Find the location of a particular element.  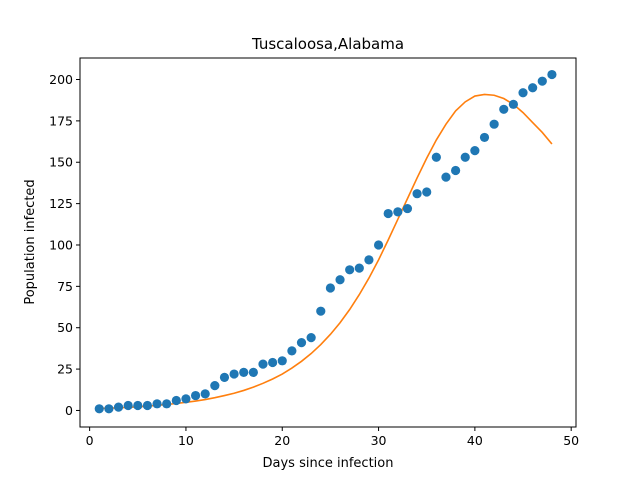

x-tick-label: 50 is located at coordinates (571, 440).